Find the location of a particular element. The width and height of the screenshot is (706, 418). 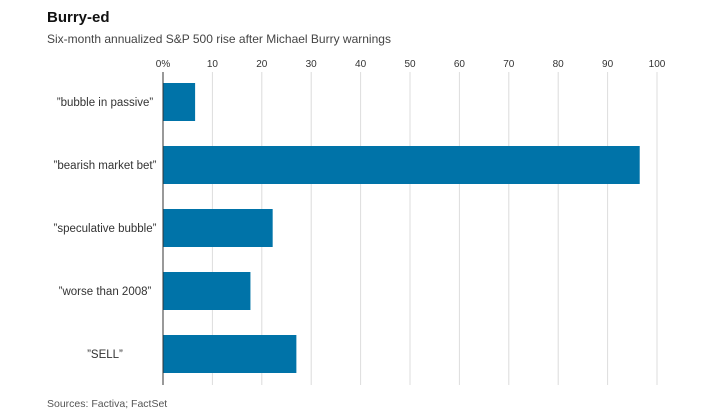

x-tick-label: 40 is located at coordinates (361, 64).